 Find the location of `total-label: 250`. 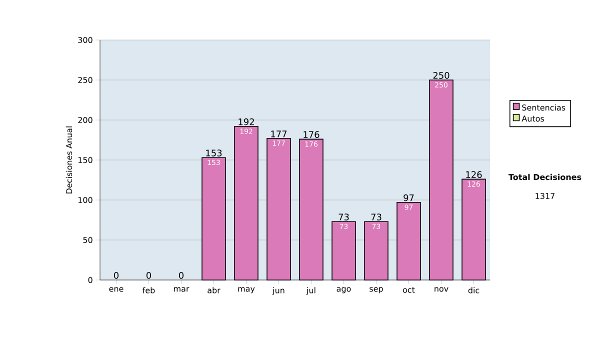

total-label: 250 is located at coordinates (441, 75).